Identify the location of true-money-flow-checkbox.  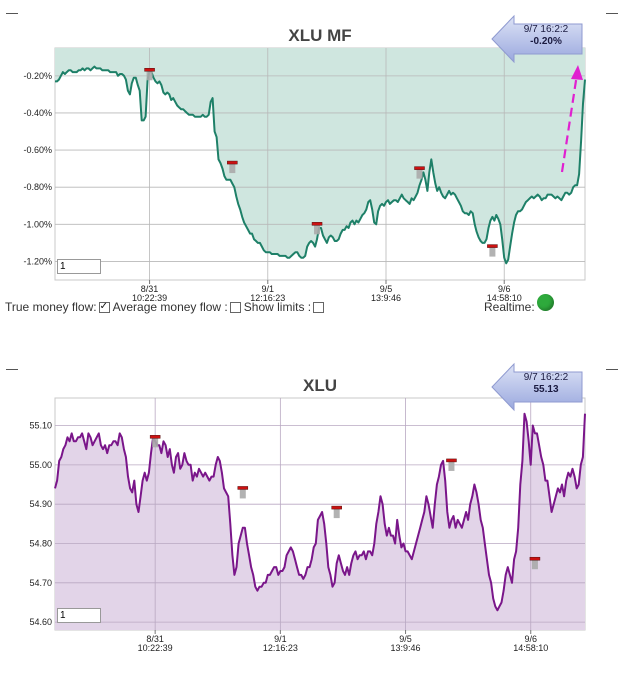
(104, 307).